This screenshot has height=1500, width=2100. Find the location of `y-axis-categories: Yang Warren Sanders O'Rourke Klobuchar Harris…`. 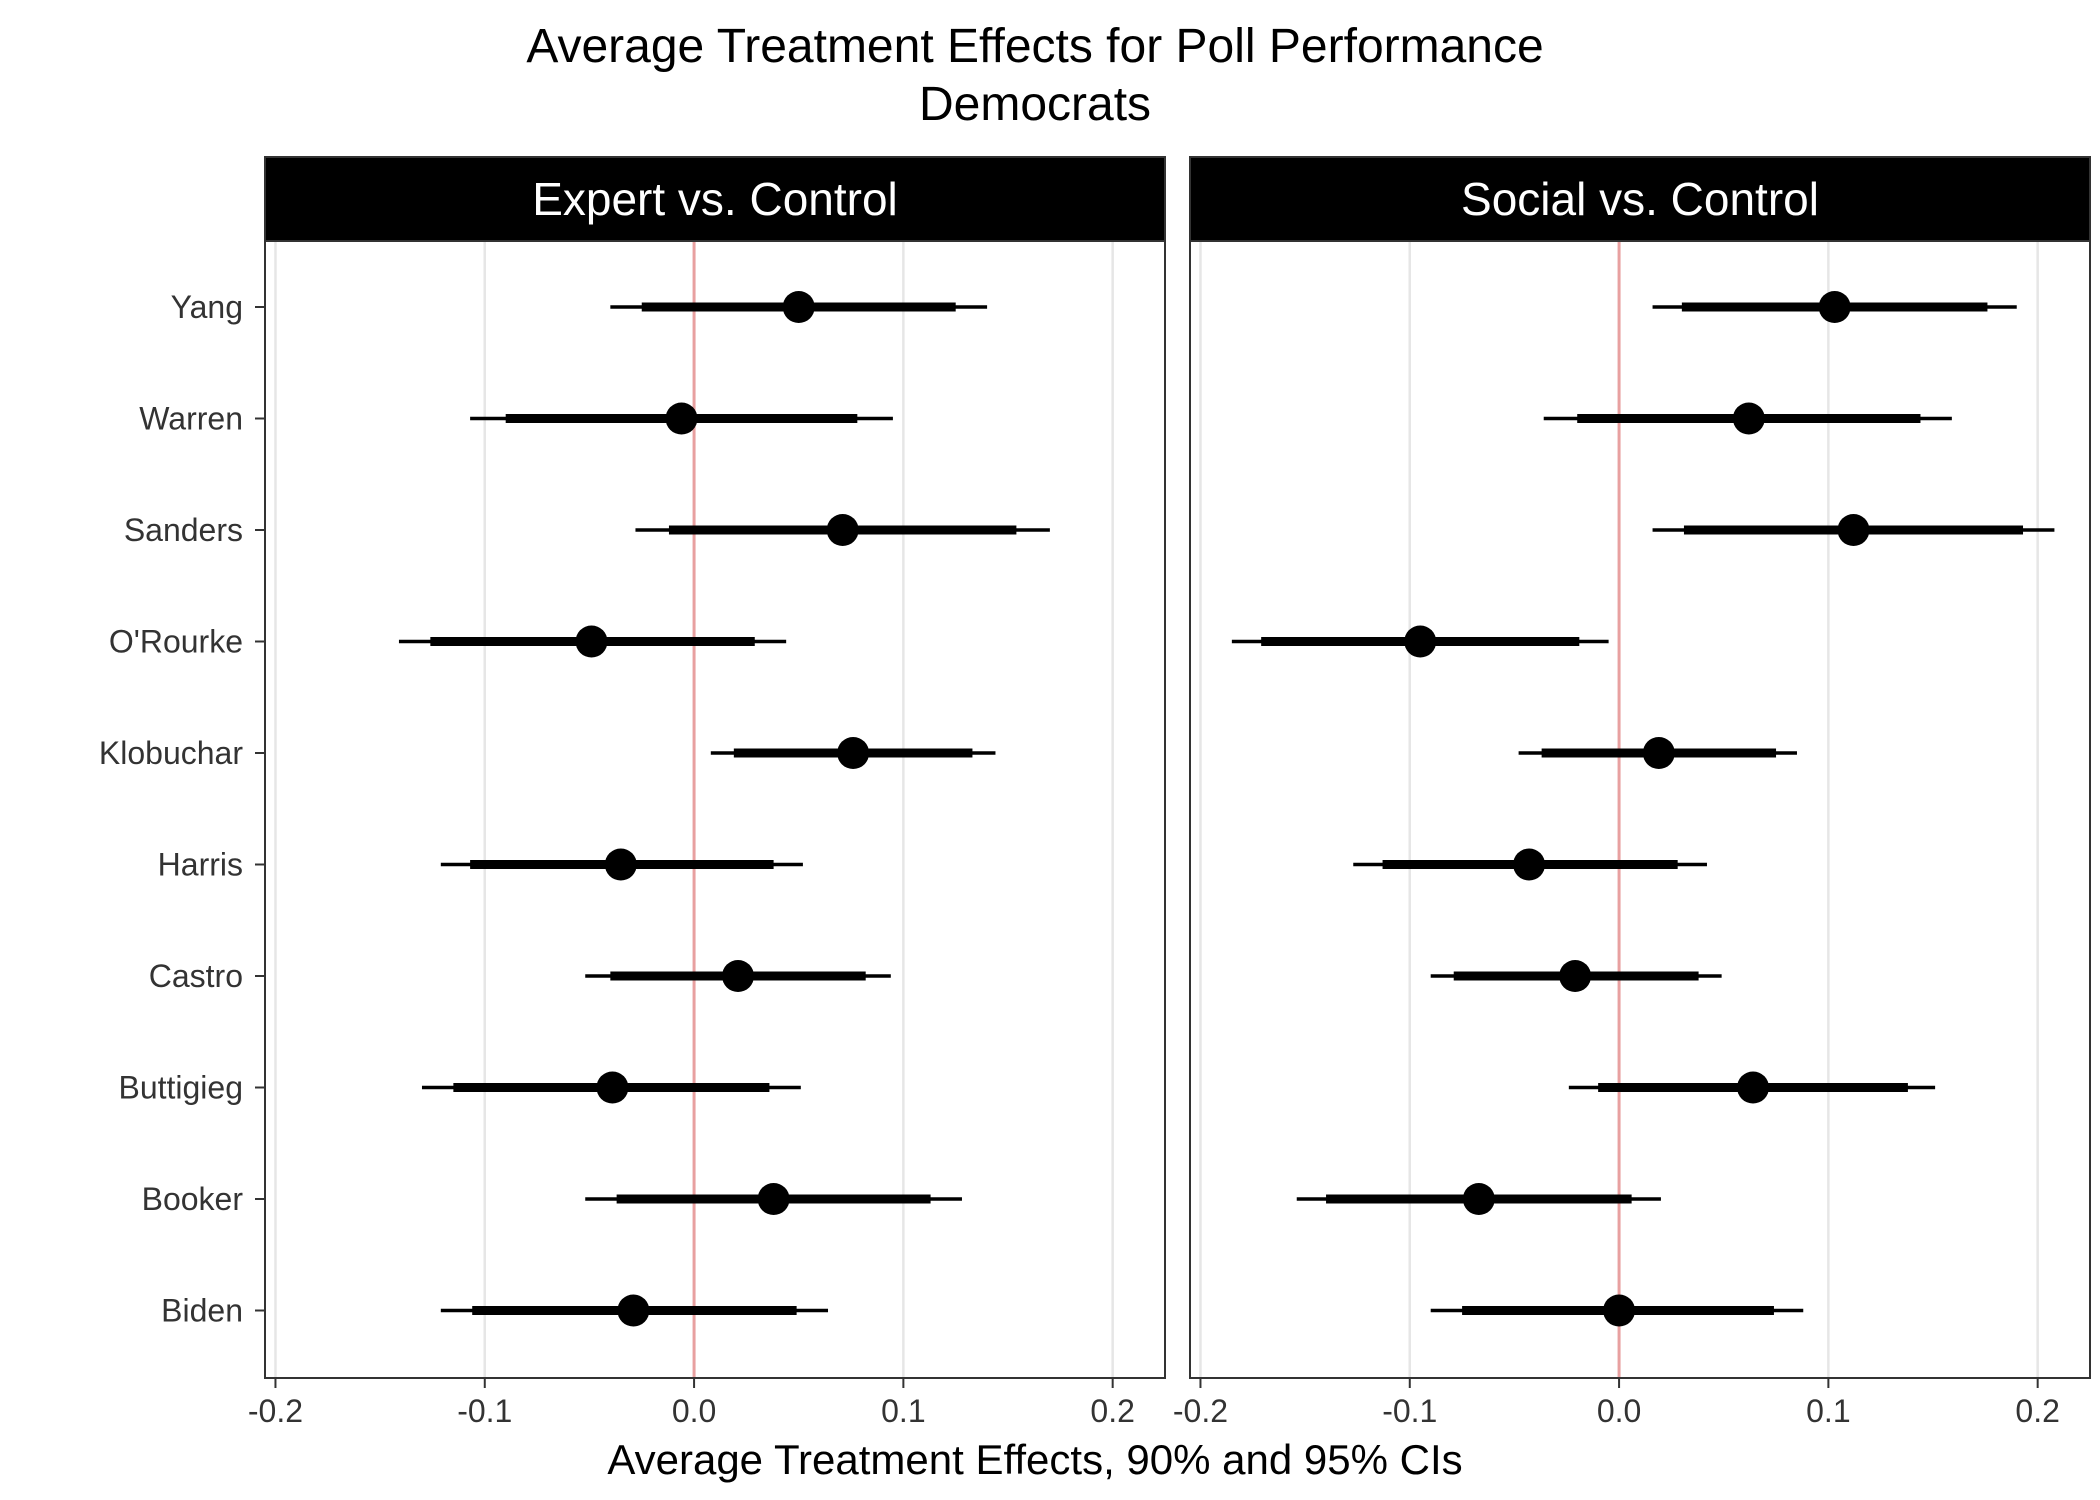

y-axis-categories: Yang Warren Sanders O'Rourke Klobuchar Harris… is located at coordinates (182, 809).